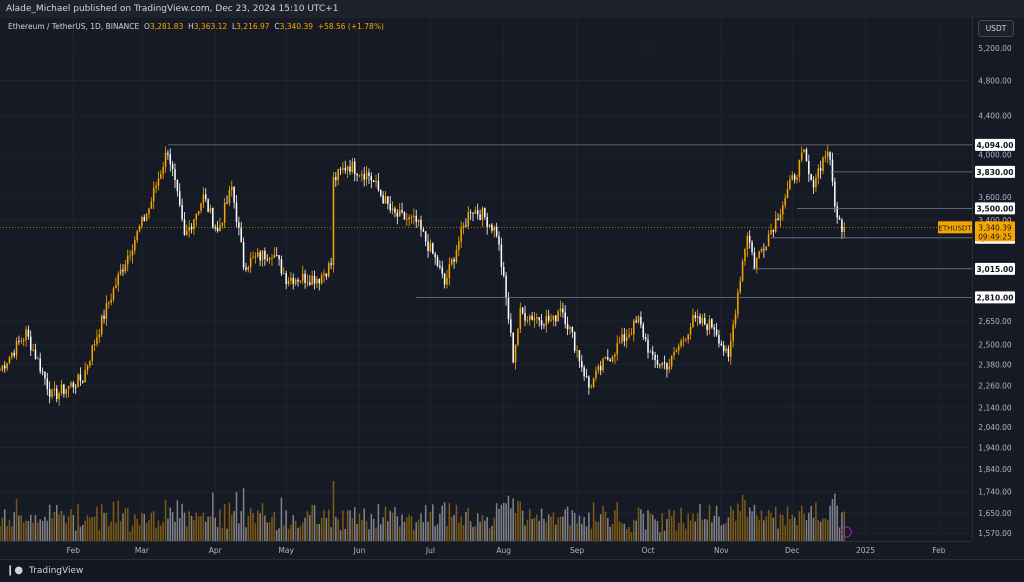 The width and height of the screenshot is (1024, 582). Describe the element at coordinates (846, 532) in the screenshot. I see `lightning-icon` at that location.